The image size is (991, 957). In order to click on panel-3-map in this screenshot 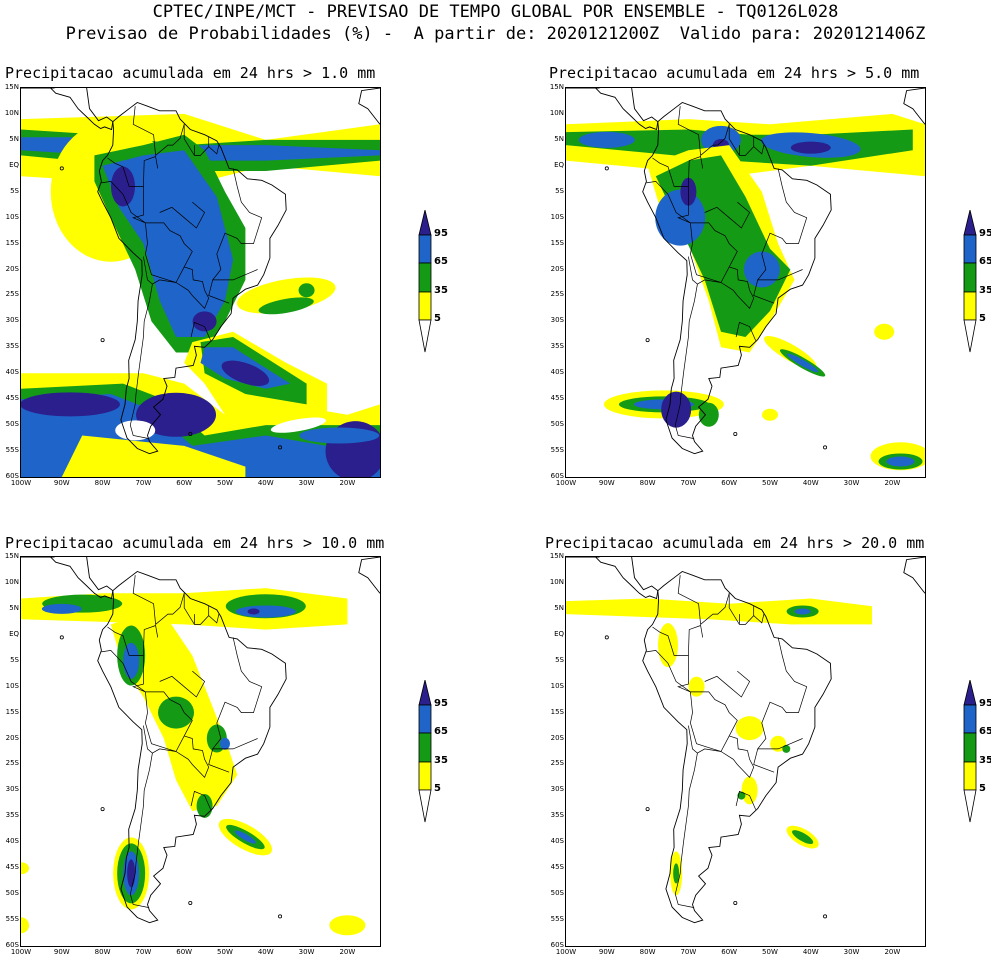, I will do `click(200, 751)`.